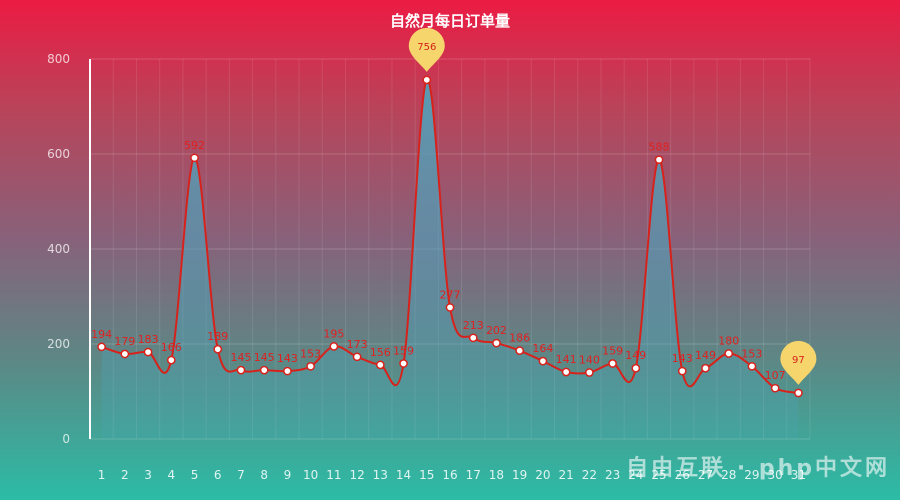 Image resolution: width=900 pixels, height=500 pixels. Describe the element at coordinates (426, 475) in the screenshot. I see `x-tick-label: 15` at that location.